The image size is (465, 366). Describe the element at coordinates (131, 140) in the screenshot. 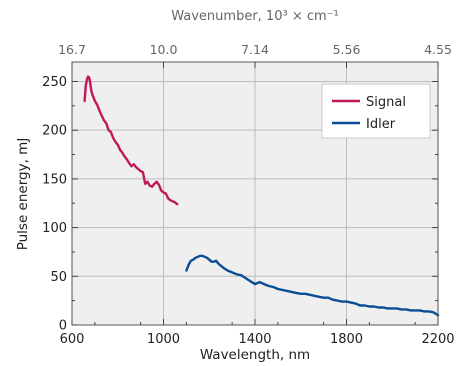

I see `series-line-signal` at that location.